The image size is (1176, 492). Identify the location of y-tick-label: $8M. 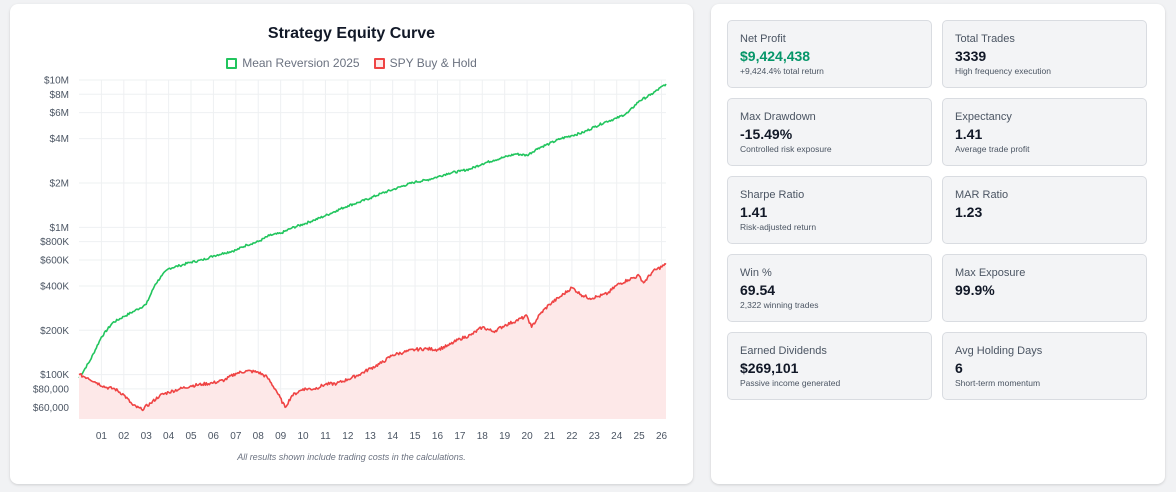
(59, 95).